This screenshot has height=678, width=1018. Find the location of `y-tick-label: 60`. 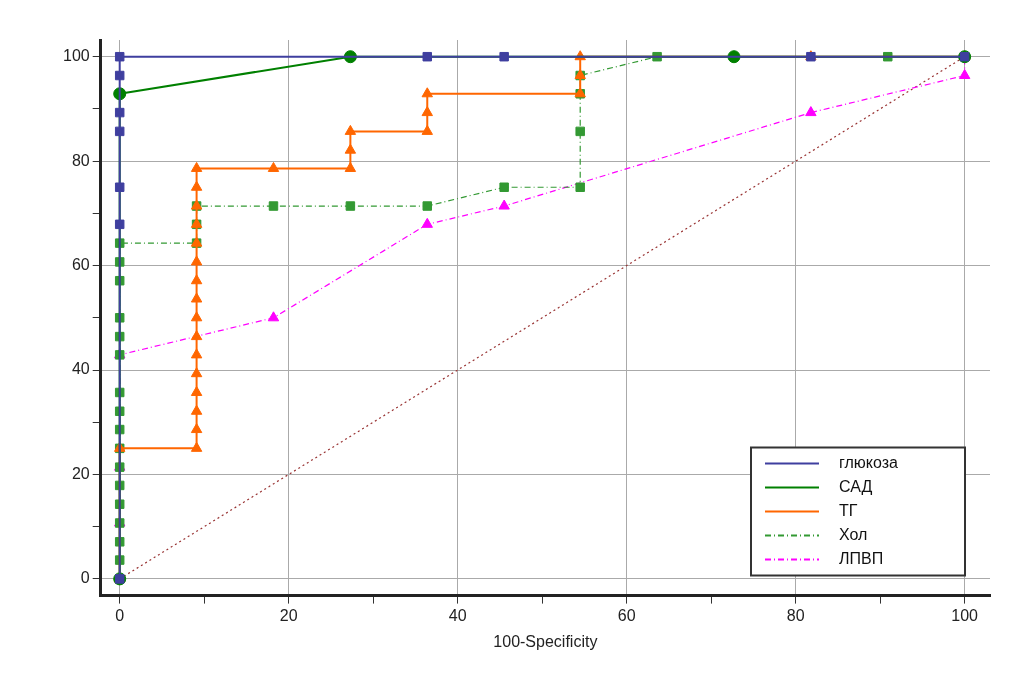

y-tick-label: 60 is located at coordinates (80, 264).